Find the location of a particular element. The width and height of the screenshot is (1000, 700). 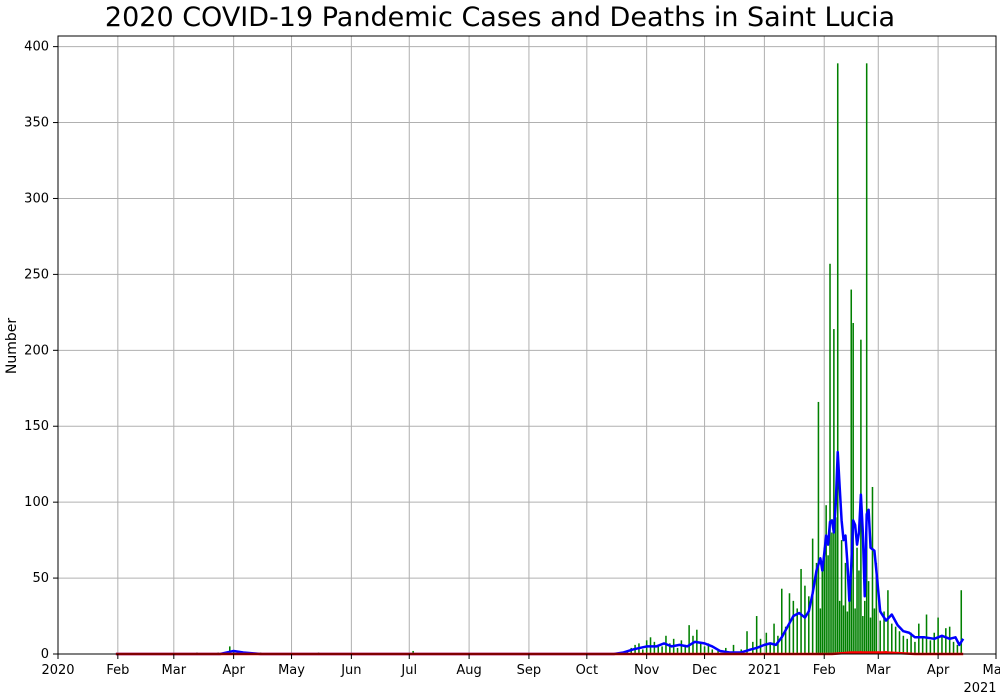

y-axis-label: Number is located at coordinates (12, 346).